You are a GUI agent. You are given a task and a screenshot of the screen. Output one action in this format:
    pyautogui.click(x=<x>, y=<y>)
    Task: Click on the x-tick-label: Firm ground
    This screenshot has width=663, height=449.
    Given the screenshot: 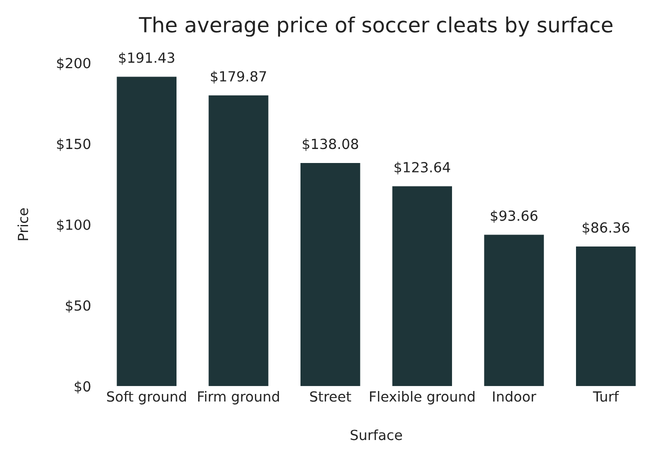 What is the action you would take?
    pyautogui.click(x=238, y=397)
    